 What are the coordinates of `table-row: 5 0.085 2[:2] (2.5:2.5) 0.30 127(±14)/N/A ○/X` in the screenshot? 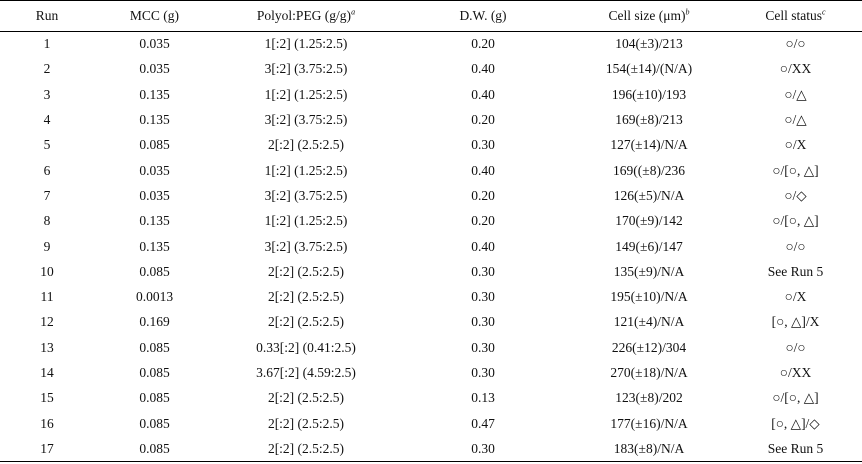 It's located at (431, 145).